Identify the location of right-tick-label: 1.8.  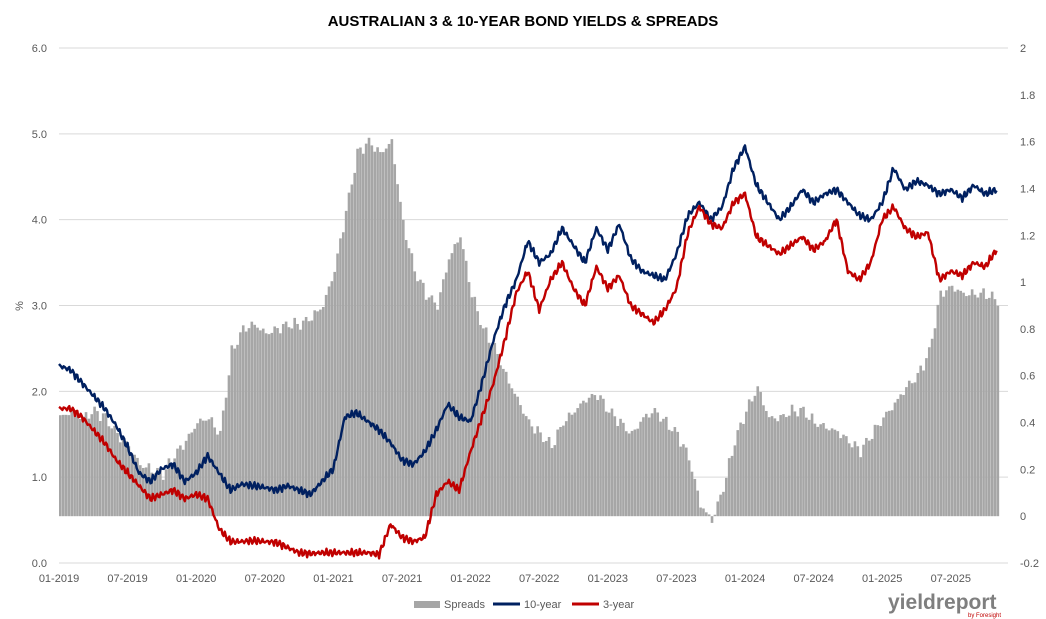
(1027, 96).